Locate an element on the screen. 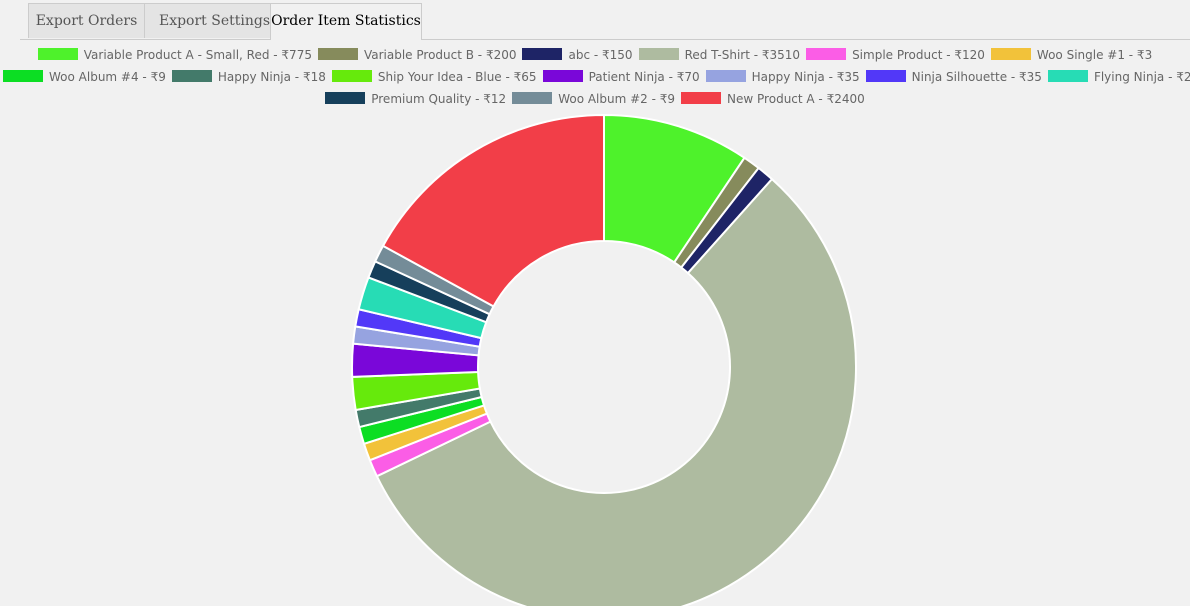 This screenshot has height=606, width=1190. legend-item: Woo Album #2 - ₹9 is located at coordinates (593, 99).